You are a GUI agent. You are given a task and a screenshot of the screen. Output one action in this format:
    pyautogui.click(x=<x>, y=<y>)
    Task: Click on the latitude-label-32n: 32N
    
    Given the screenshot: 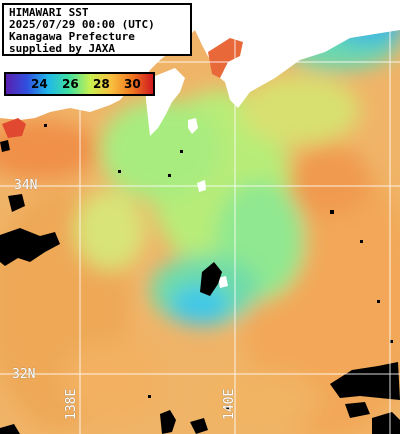 What is the action you would take?
    pyautogui.click(x=24, y=374)
    